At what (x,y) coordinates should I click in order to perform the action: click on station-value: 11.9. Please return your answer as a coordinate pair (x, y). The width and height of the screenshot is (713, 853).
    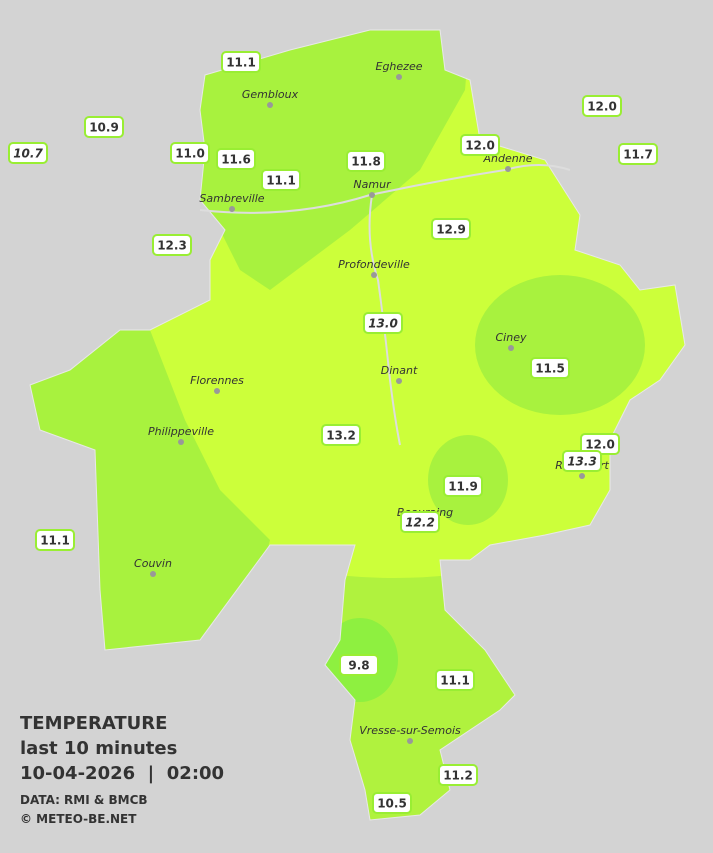
    Looking at the image, I should click on (463, 487).